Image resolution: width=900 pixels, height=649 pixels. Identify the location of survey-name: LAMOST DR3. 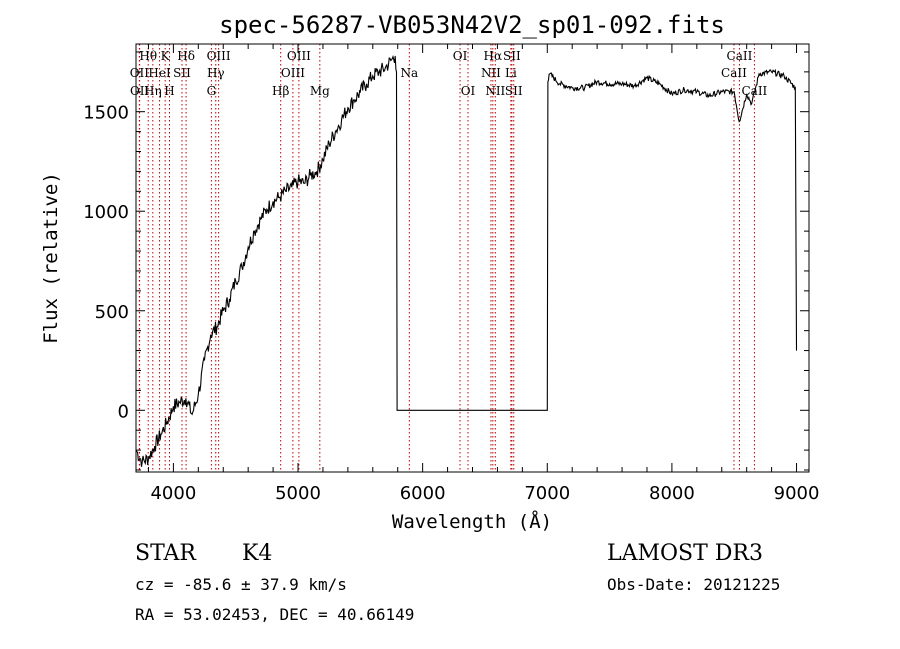
(685, 553).